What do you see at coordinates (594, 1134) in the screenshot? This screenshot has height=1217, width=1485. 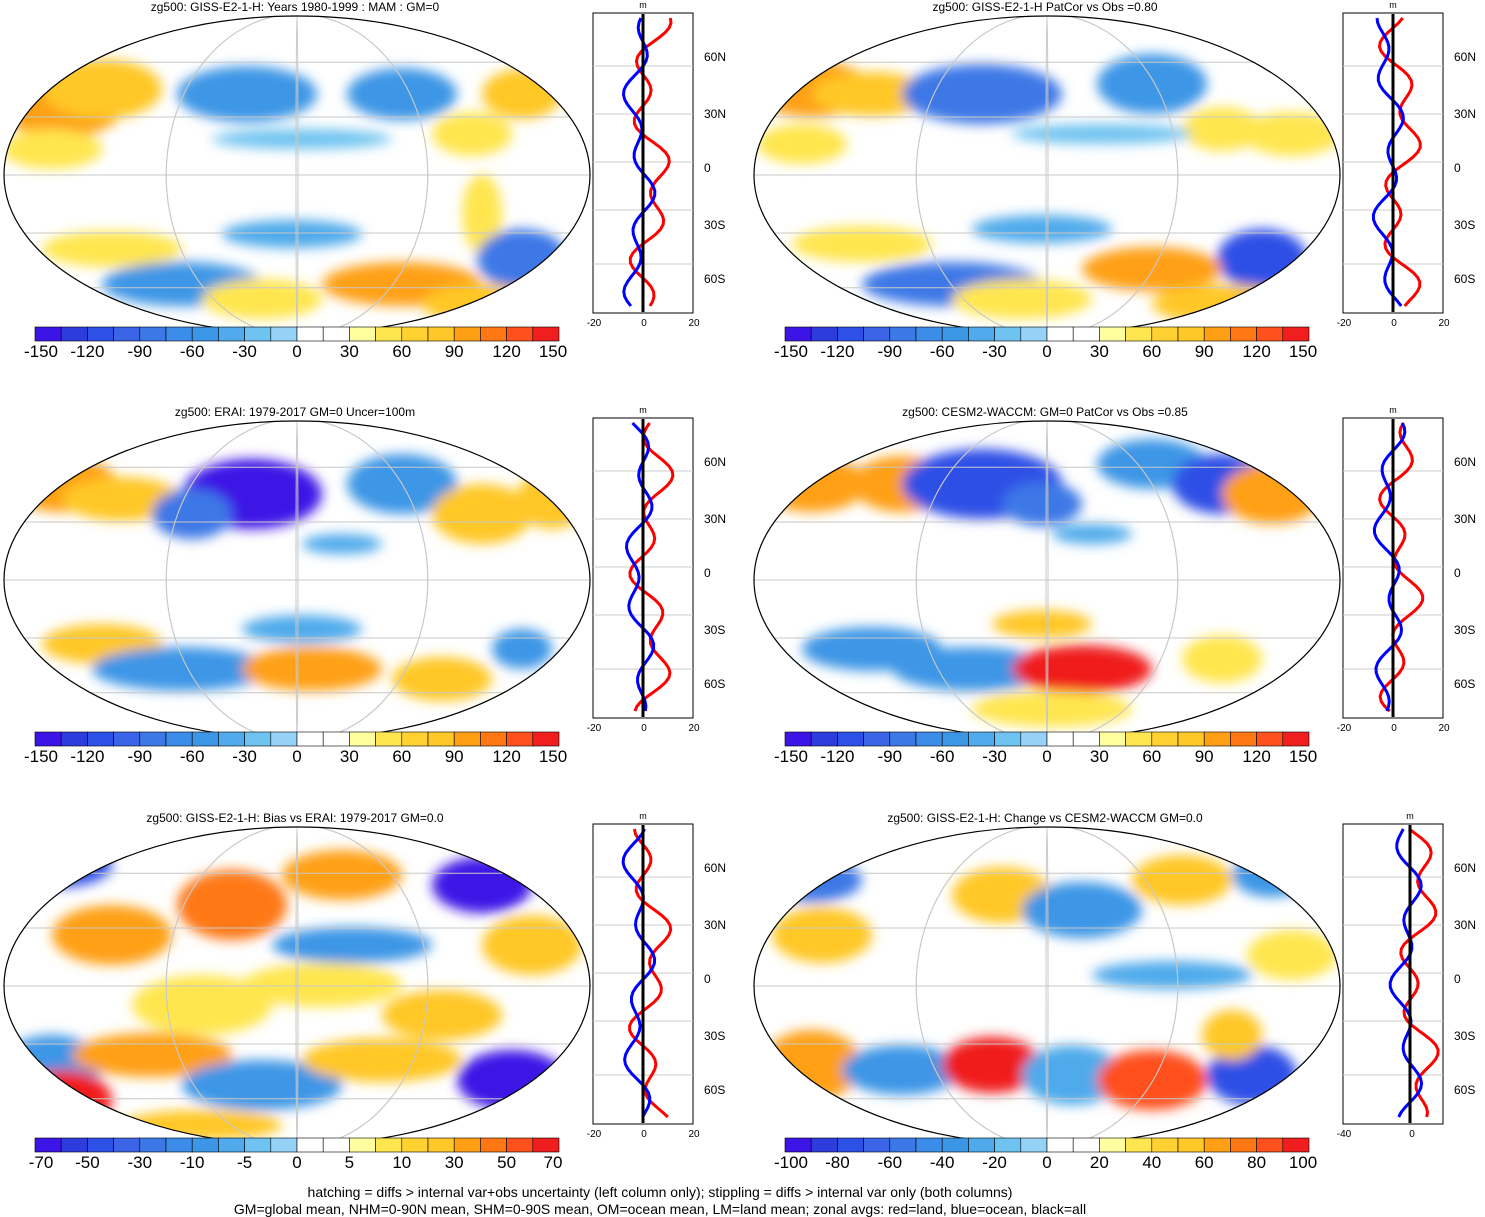 I see `zonal-x-tick-label: -20` at bounding box center [594, 1134].